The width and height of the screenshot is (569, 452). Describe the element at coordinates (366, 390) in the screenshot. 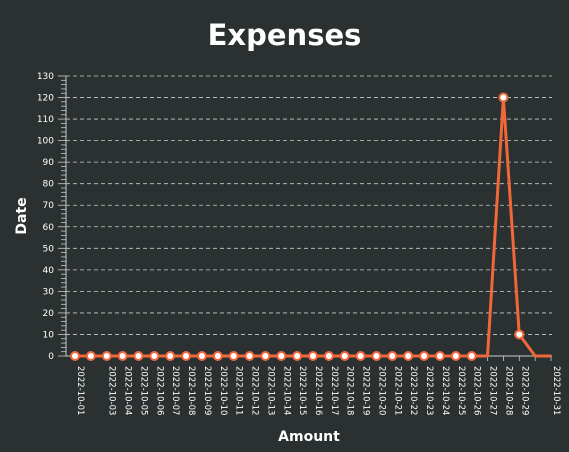

I see `x-tick-label: 2022-10-19` at that location.